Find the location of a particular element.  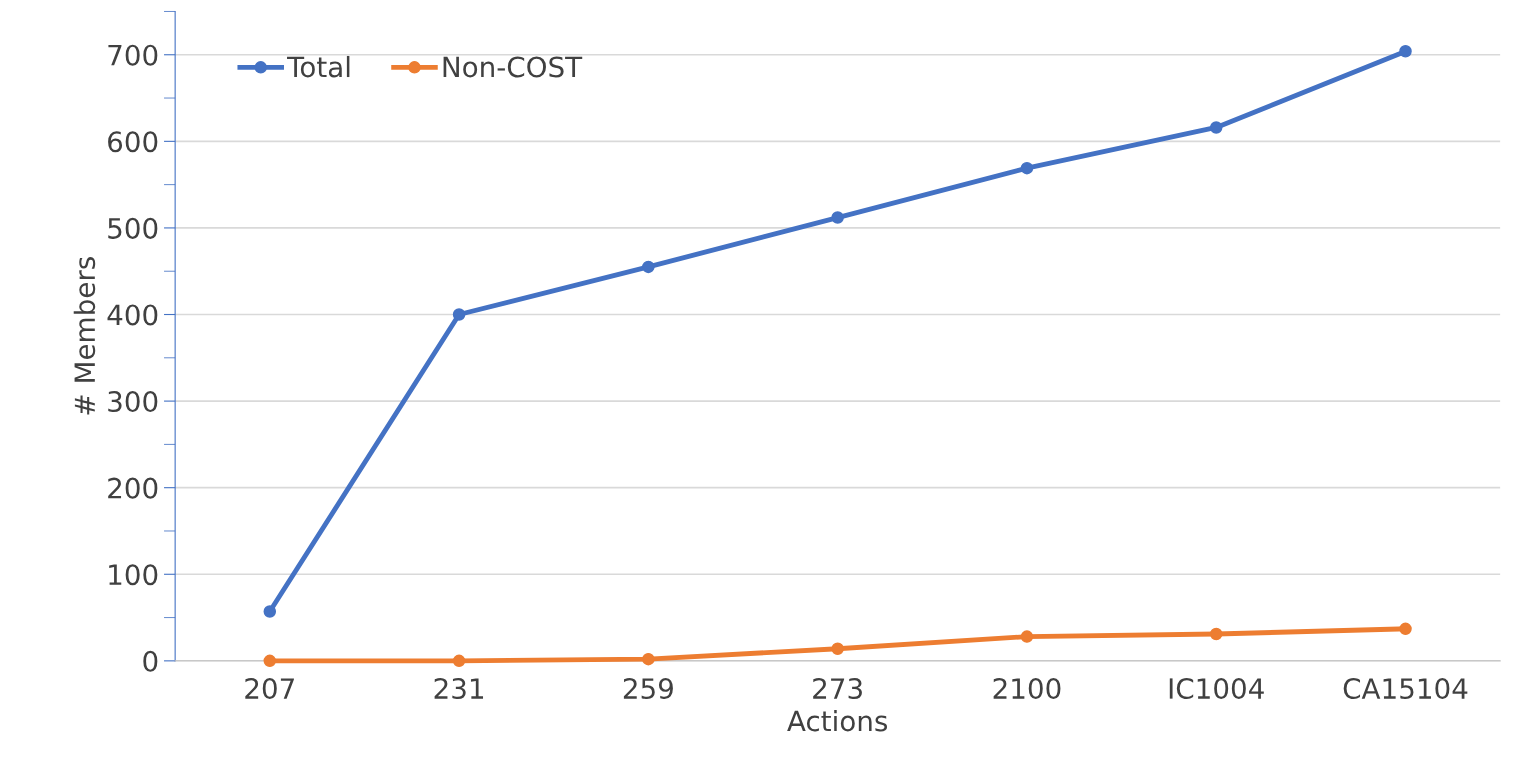

x-tick-label: 2100 is located at coordinates (1027, 689).